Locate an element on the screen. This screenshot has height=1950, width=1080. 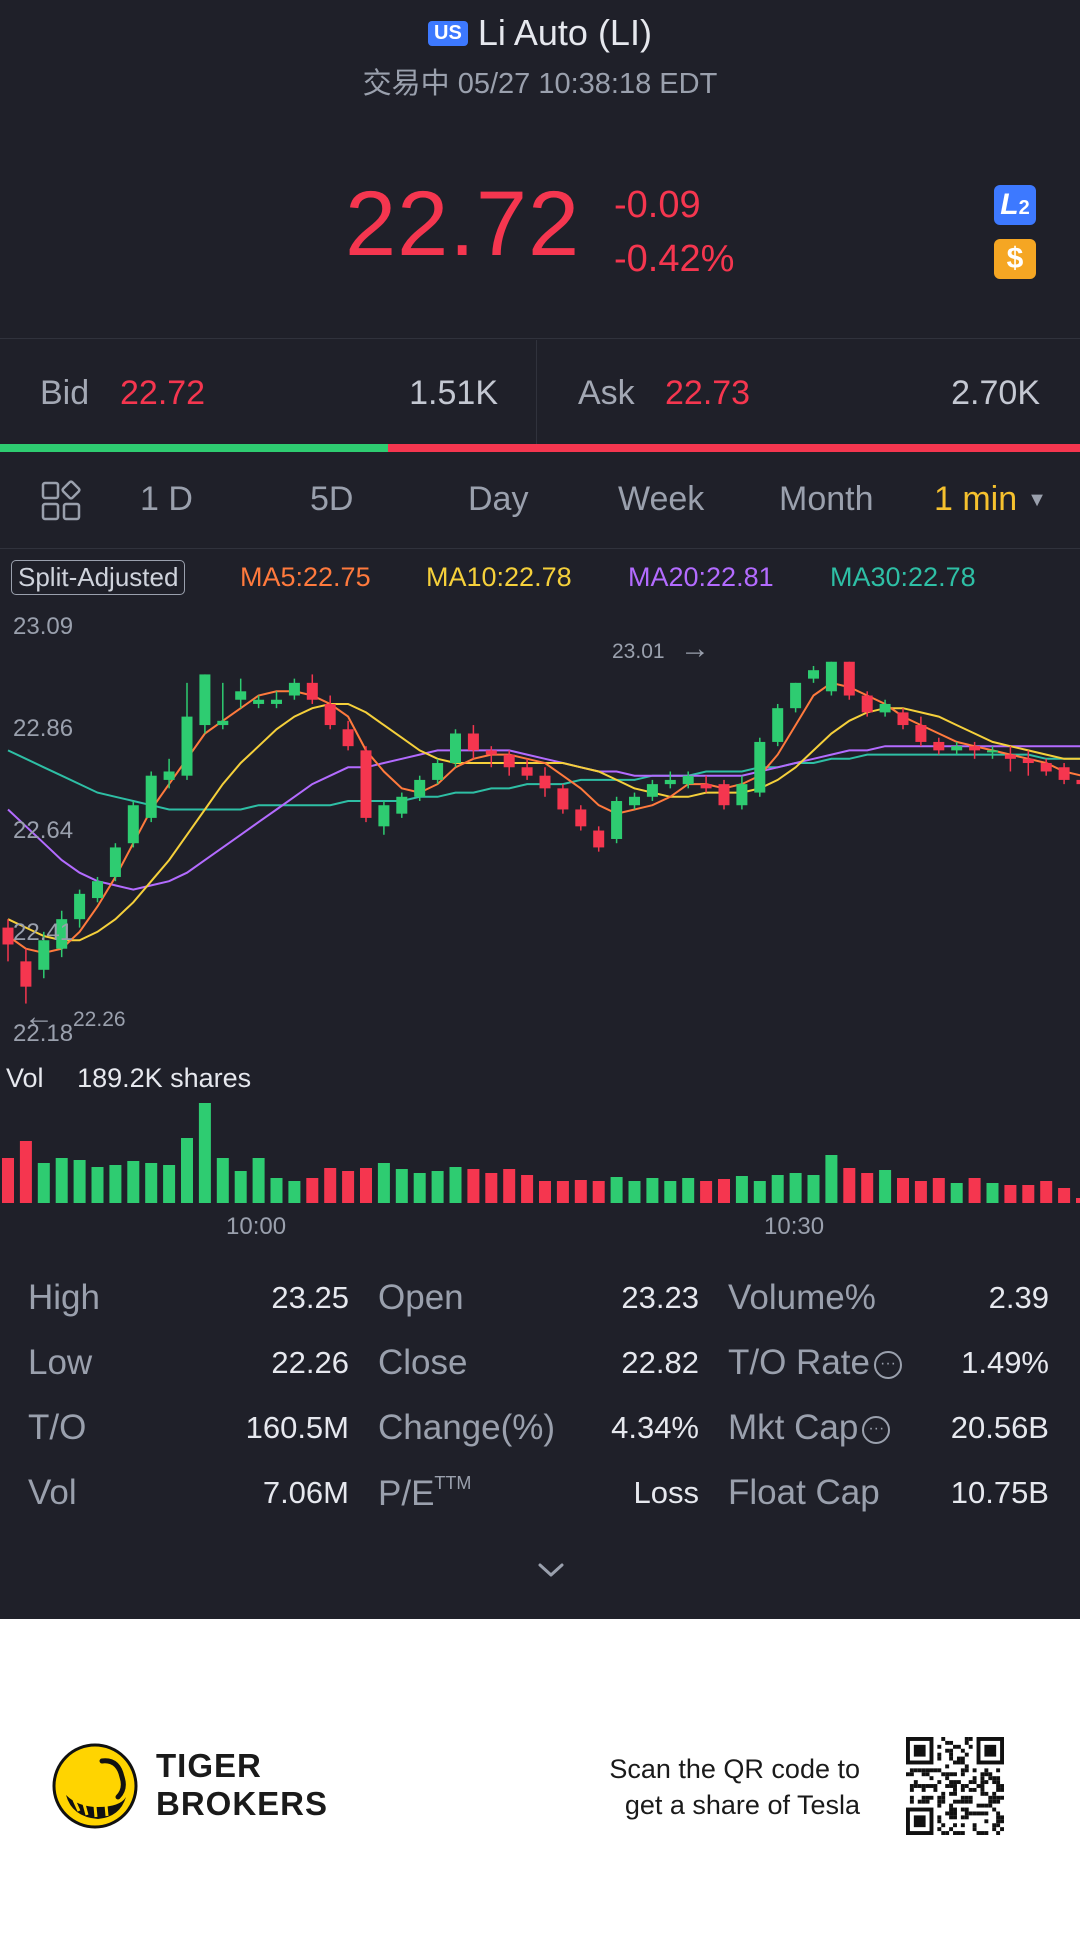
arrow-left-icon: ← is located at coordinates (39, 1016).